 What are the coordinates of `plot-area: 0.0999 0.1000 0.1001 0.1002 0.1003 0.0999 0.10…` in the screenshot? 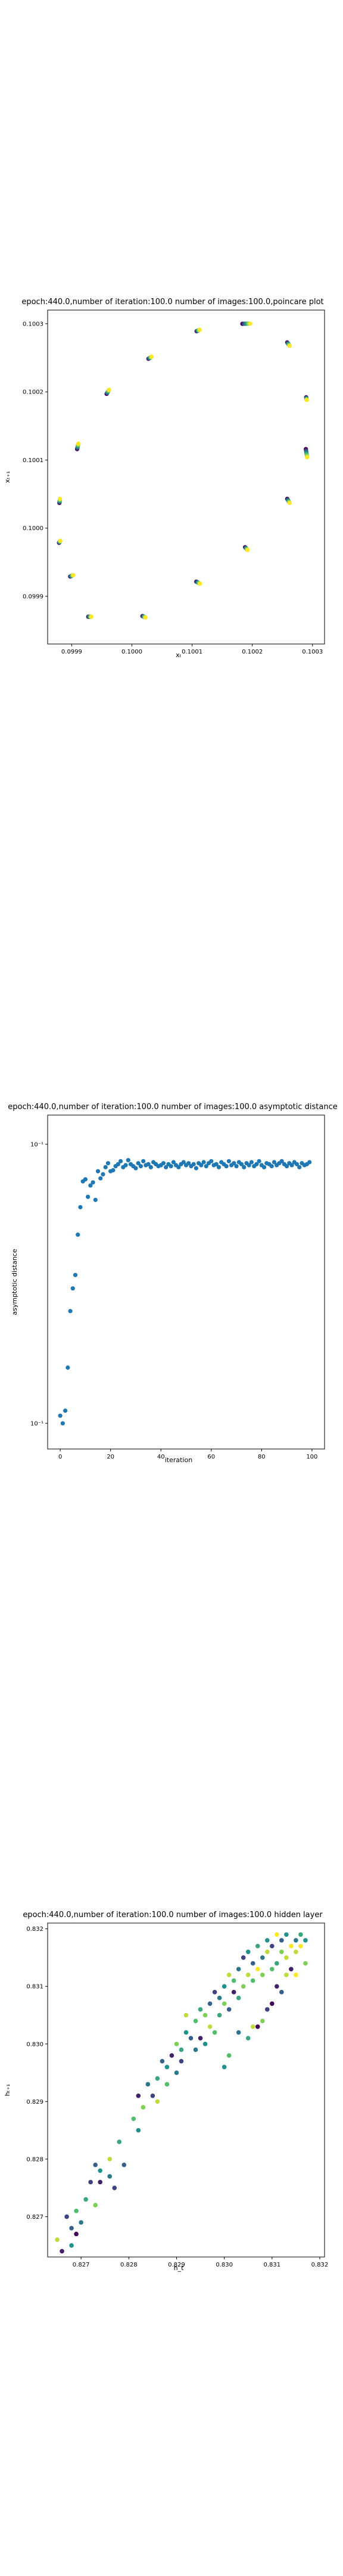 It's located at (174, 482).